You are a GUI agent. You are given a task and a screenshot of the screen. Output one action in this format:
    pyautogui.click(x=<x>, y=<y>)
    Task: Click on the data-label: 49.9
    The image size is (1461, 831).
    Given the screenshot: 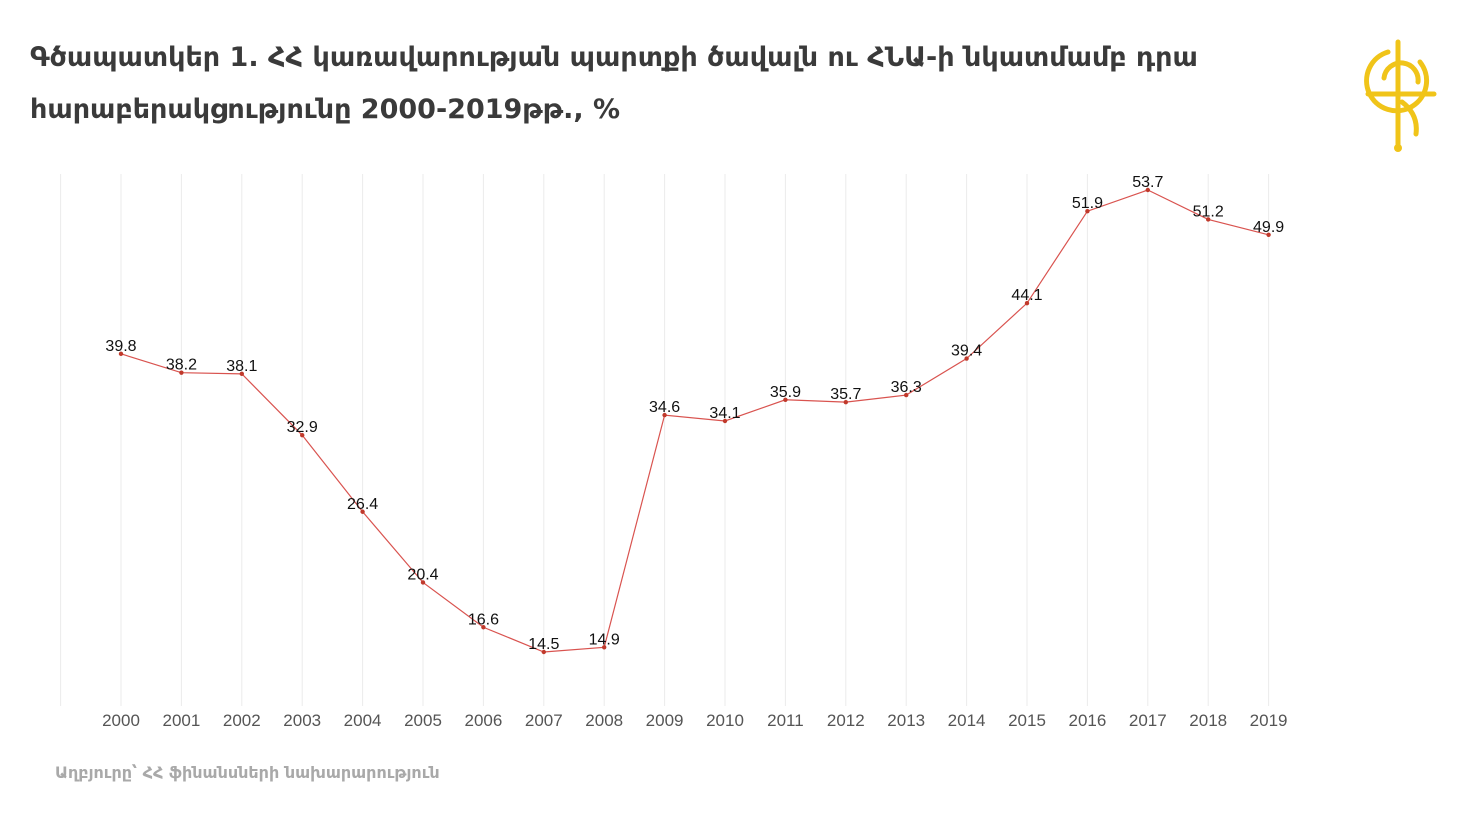 What is the action you would take?
    pyautogui.click(x=1268, y=227)
    